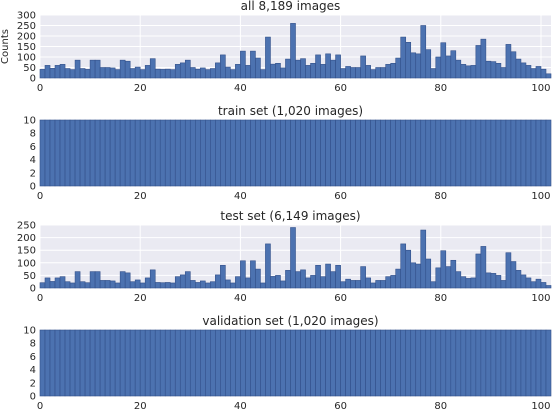  What do you see at coordinates (33, 357) in the screenshot?
I see `y-tick-label: 6` at bounding box center [33, 357].